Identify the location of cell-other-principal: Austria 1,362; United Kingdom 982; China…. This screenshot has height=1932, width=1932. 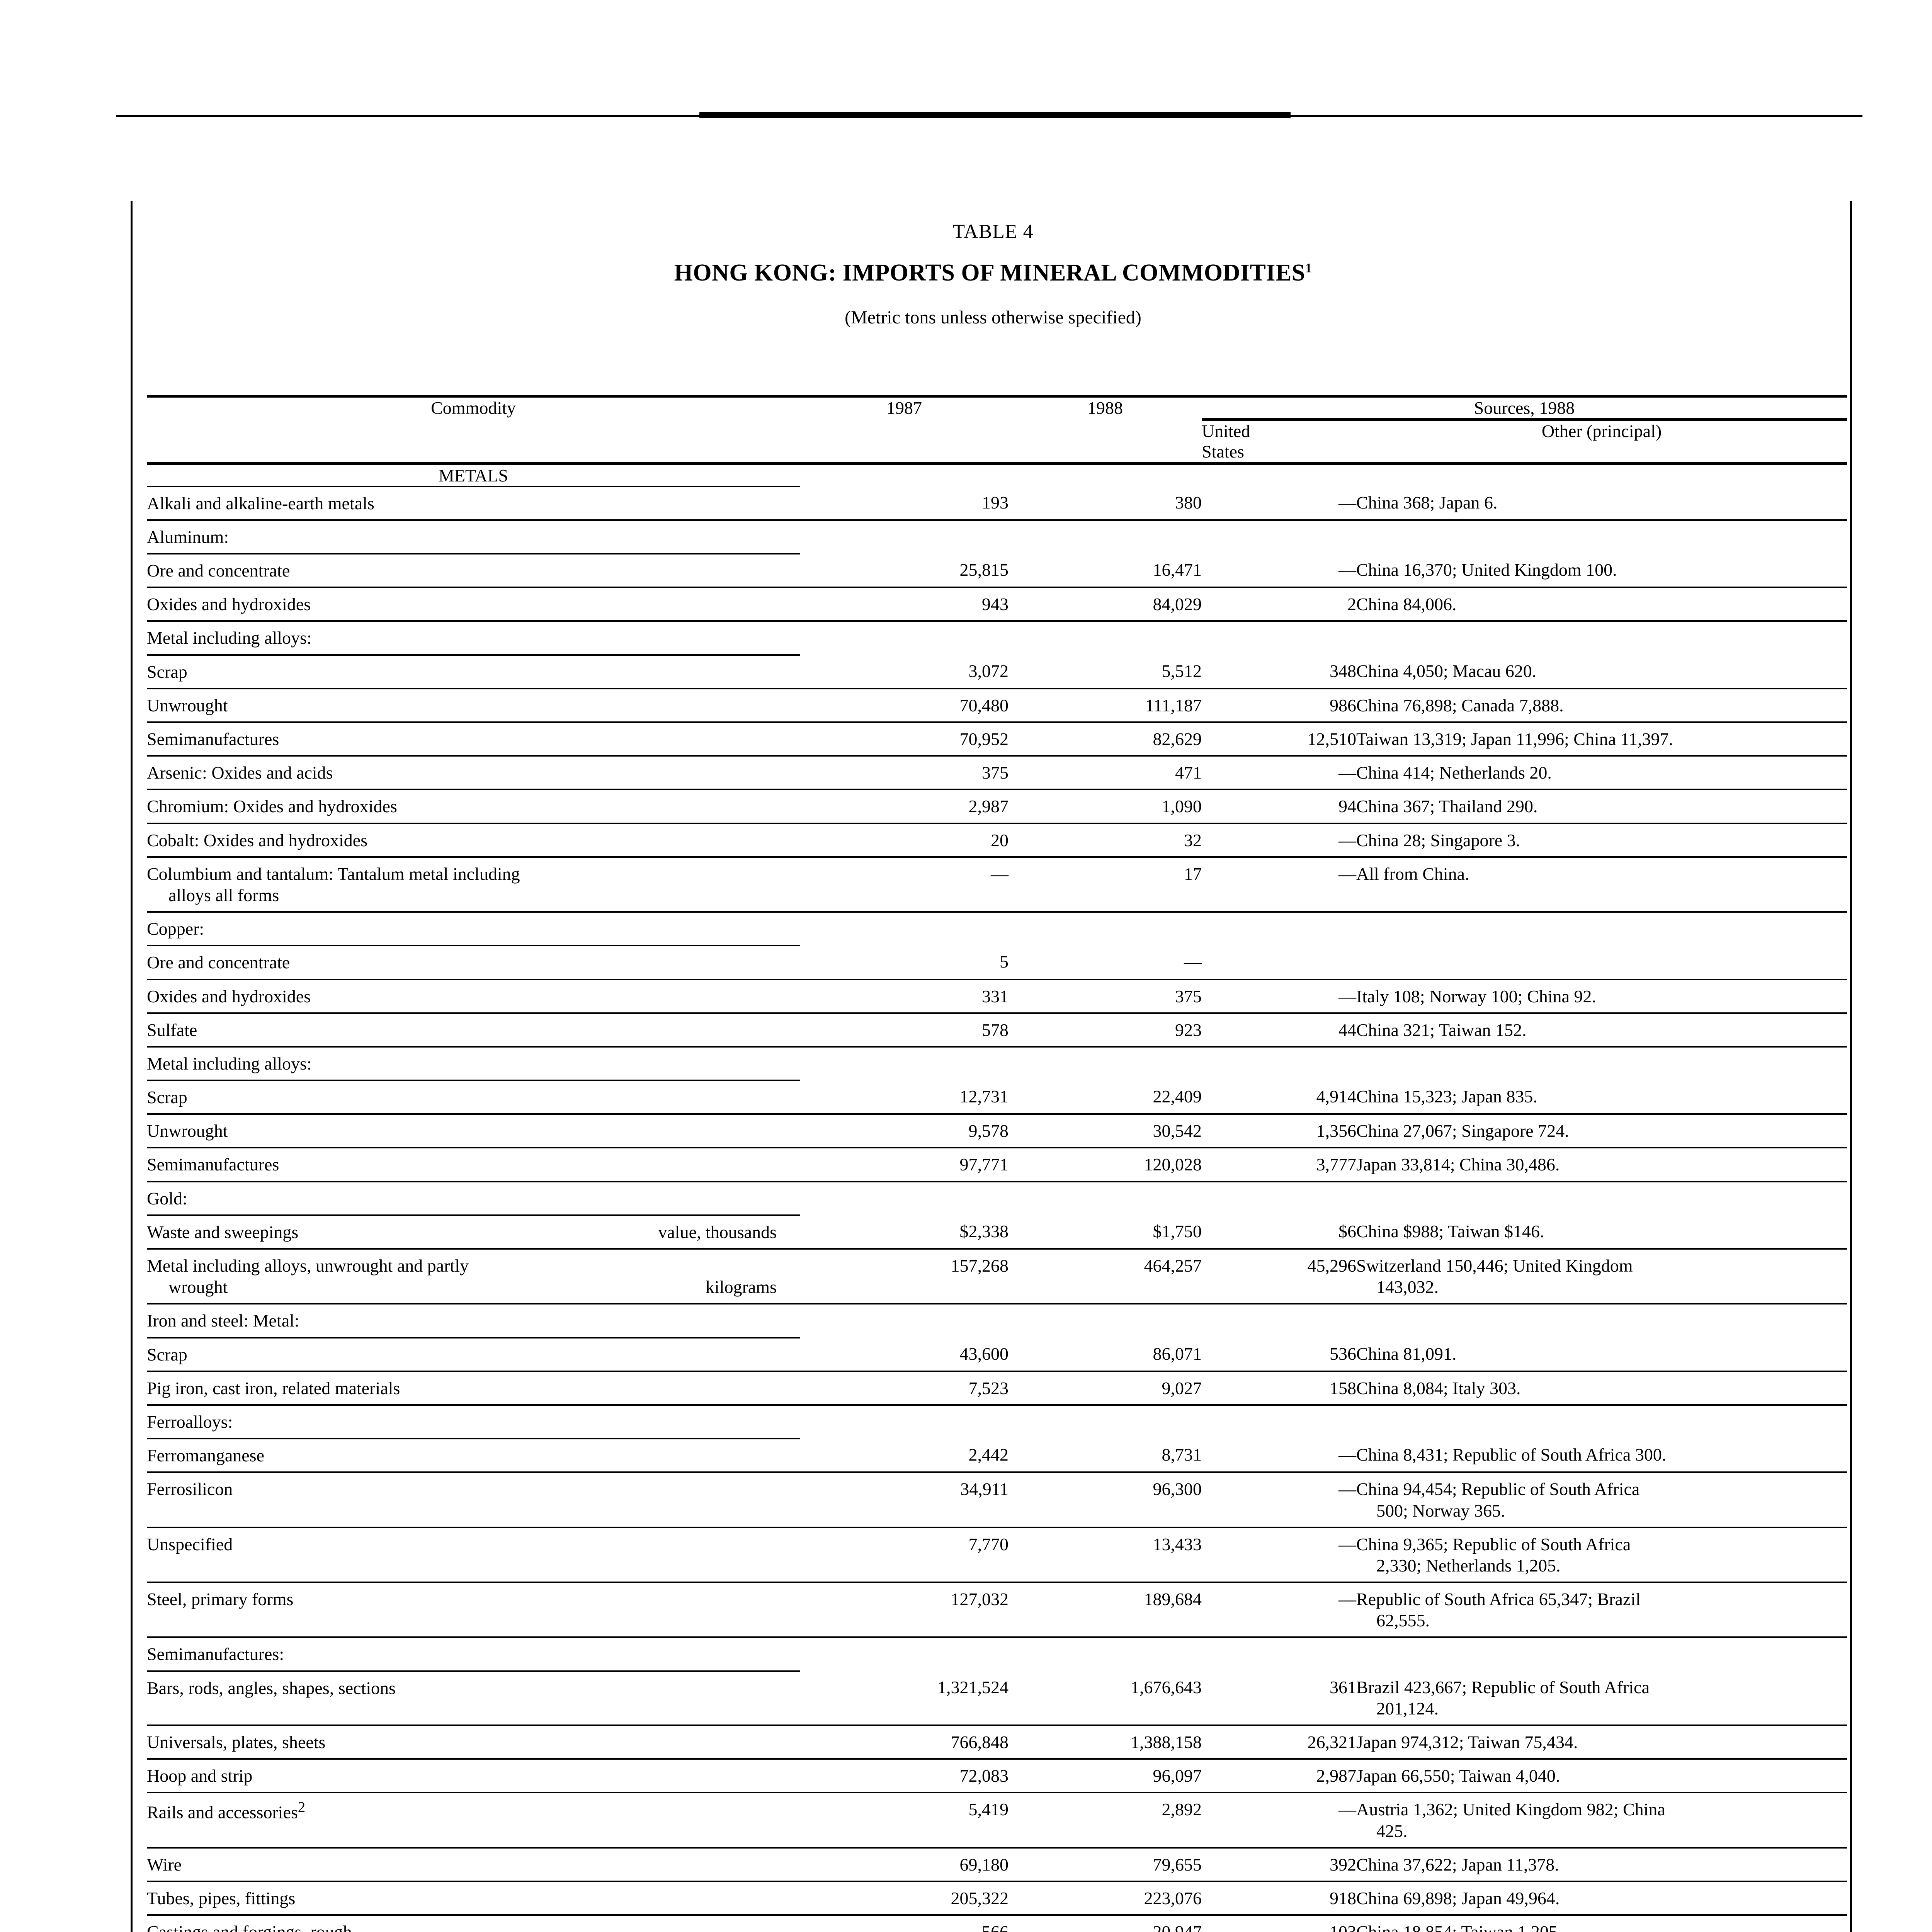
(1601, 1821).